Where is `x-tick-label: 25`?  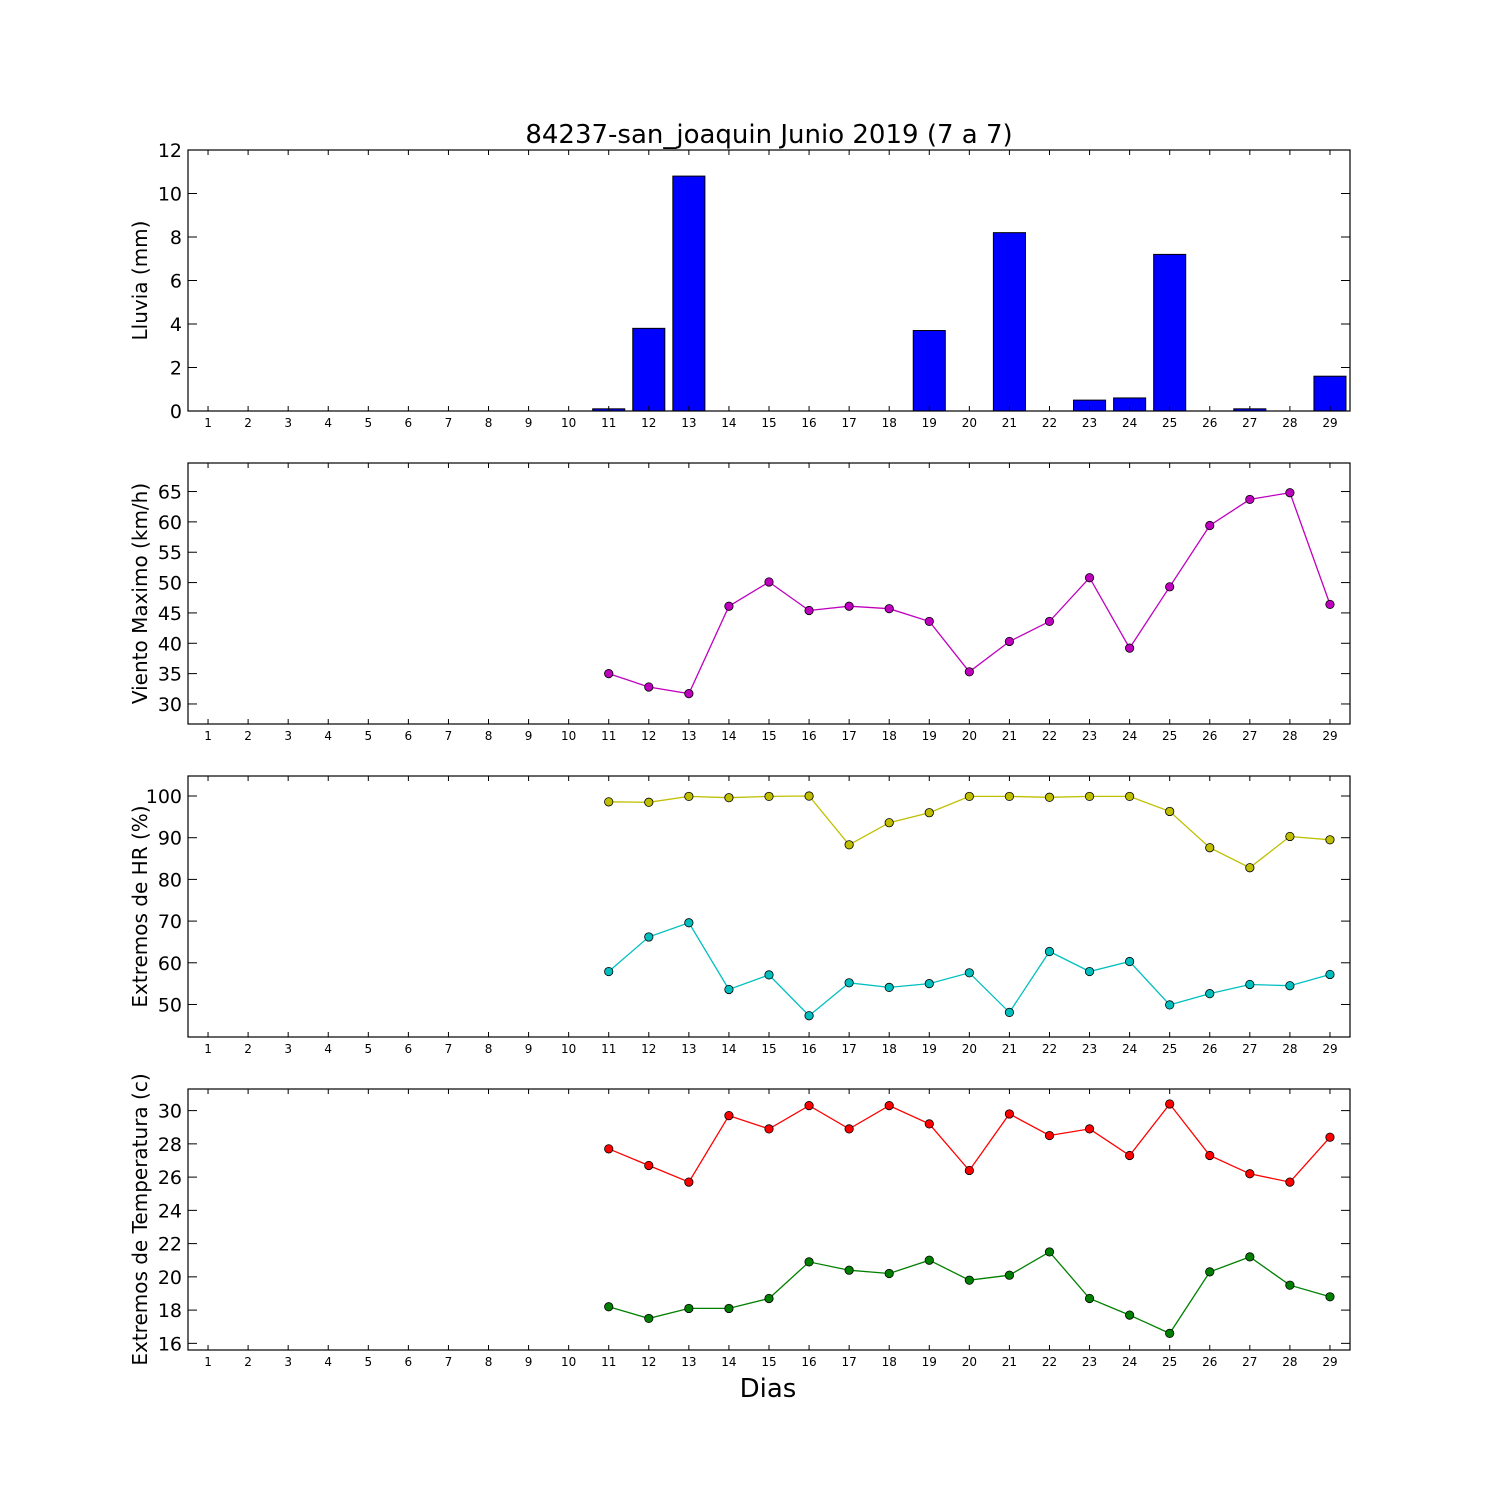 x-tick-label: 25 is located at coordinates (1169, 736).